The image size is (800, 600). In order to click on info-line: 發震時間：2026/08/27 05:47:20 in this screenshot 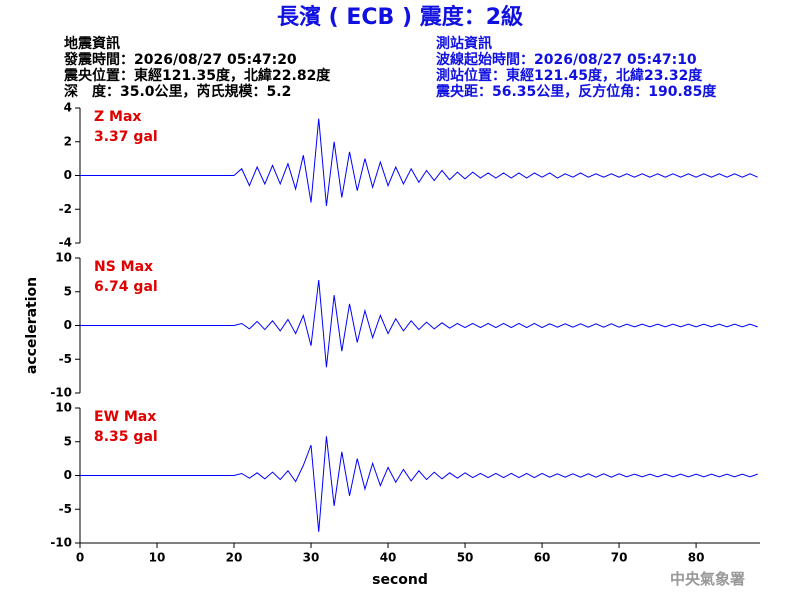, I will do `click(180, 59)`.